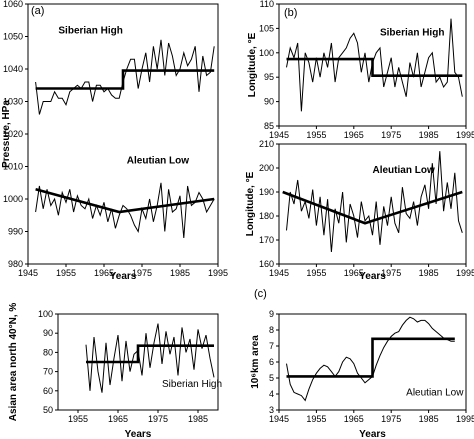  What do you see at coordinates (45, 314) in the screenshot?
I see `ytick-label-c-left-100: 100` at bounding box center [45, 314].